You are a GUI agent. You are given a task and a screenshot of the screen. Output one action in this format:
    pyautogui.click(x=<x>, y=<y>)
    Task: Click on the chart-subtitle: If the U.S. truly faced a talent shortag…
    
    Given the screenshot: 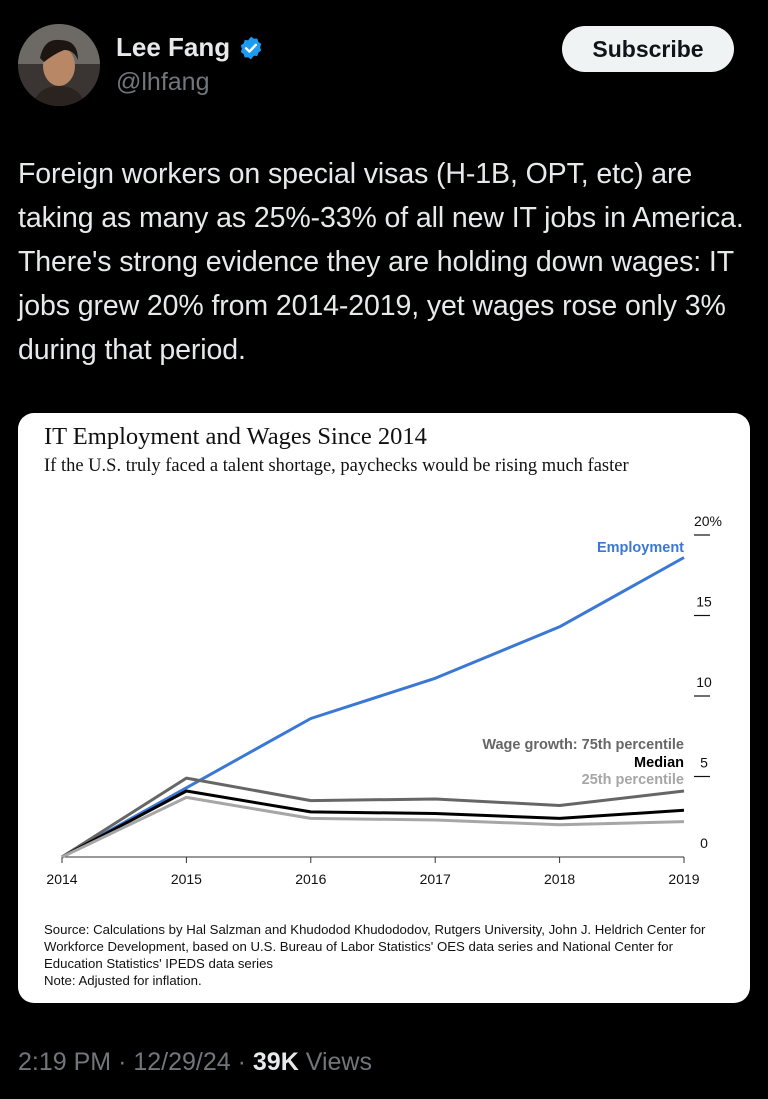 What is the action you would take?
    pyautogui.click(x=336, y=466)
    